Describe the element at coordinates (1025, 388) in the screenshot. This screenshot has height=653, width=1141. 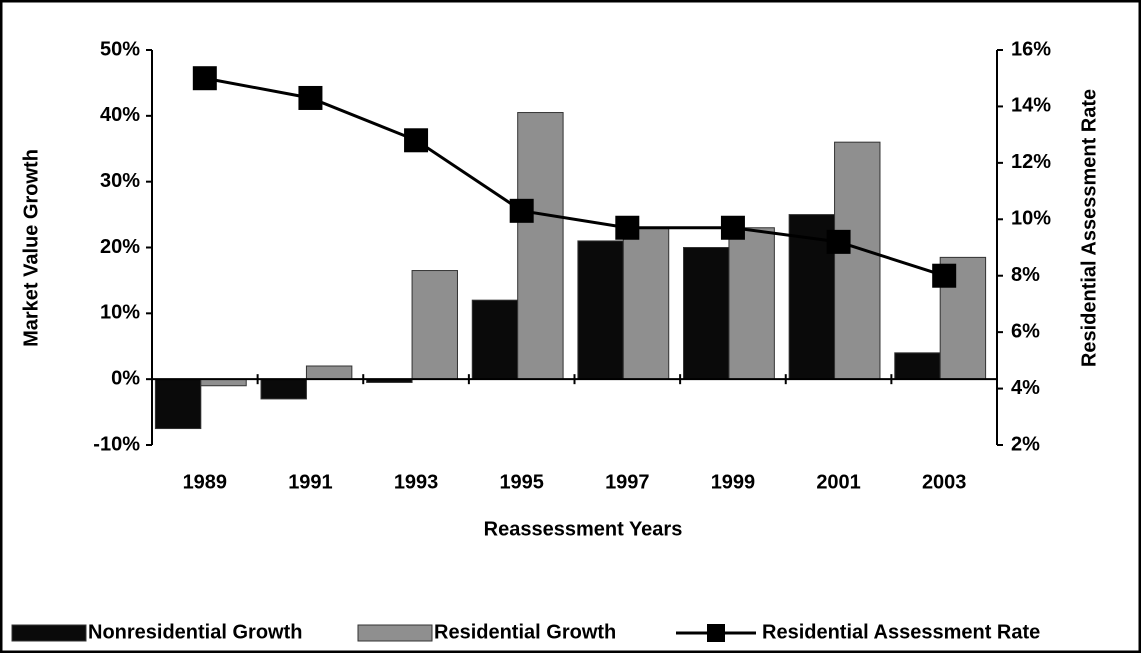
I see `y2-tick-label: 4%` at that location.